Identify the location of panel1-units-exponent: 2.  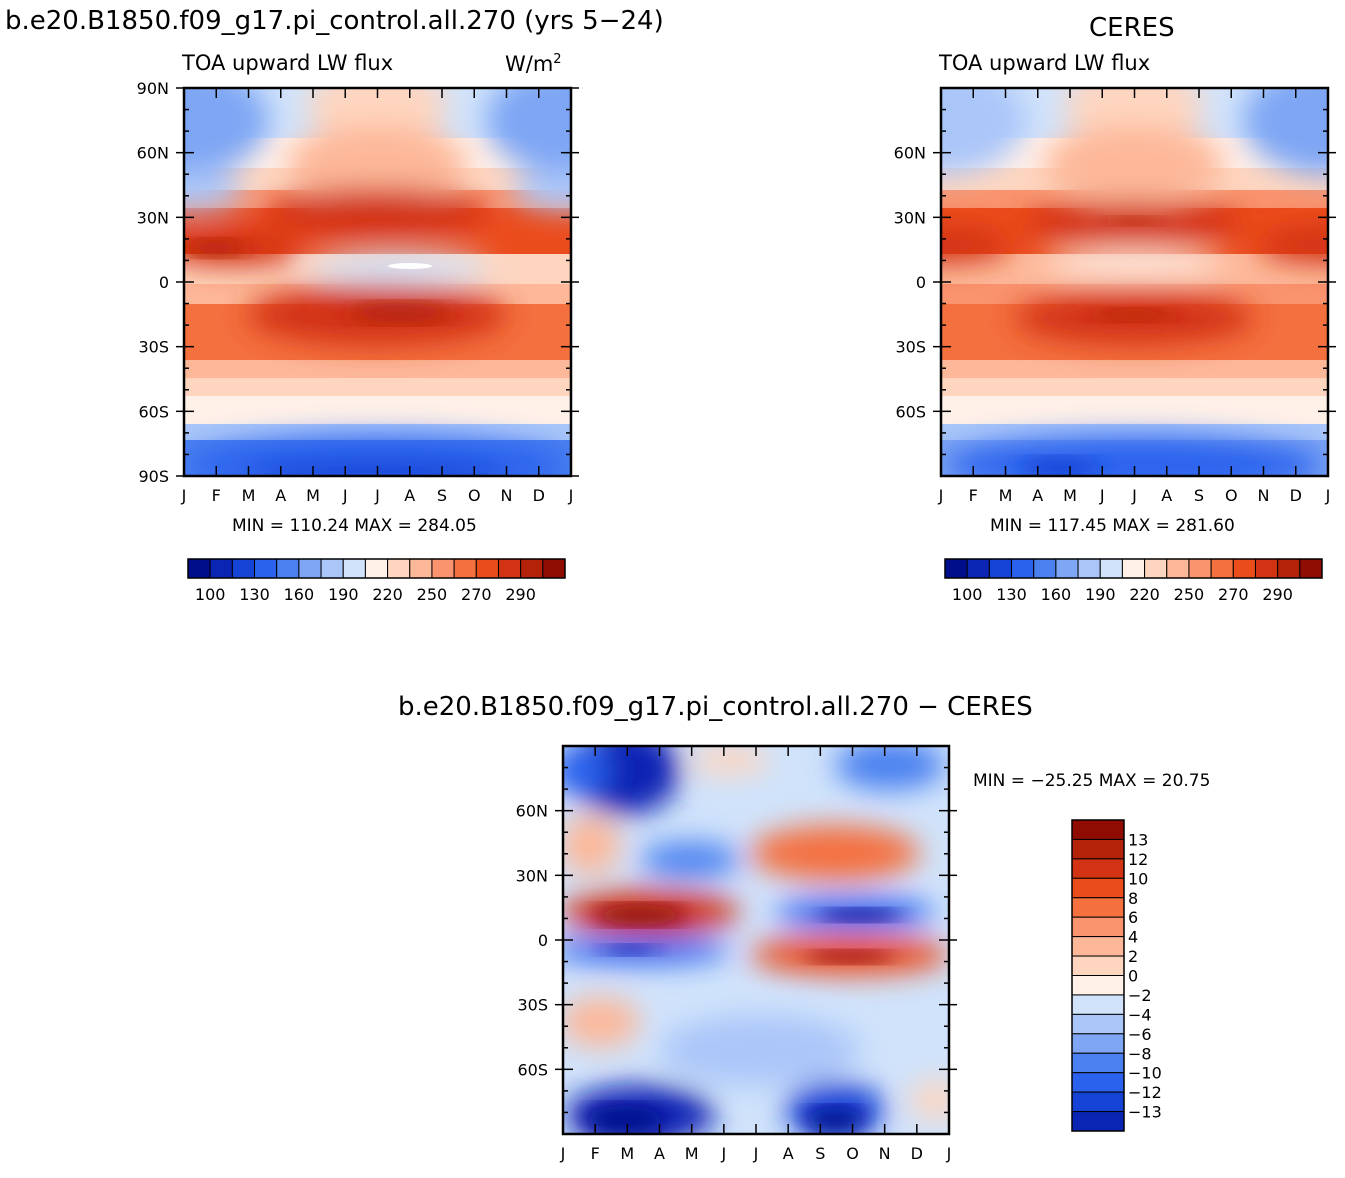
(557, 59).